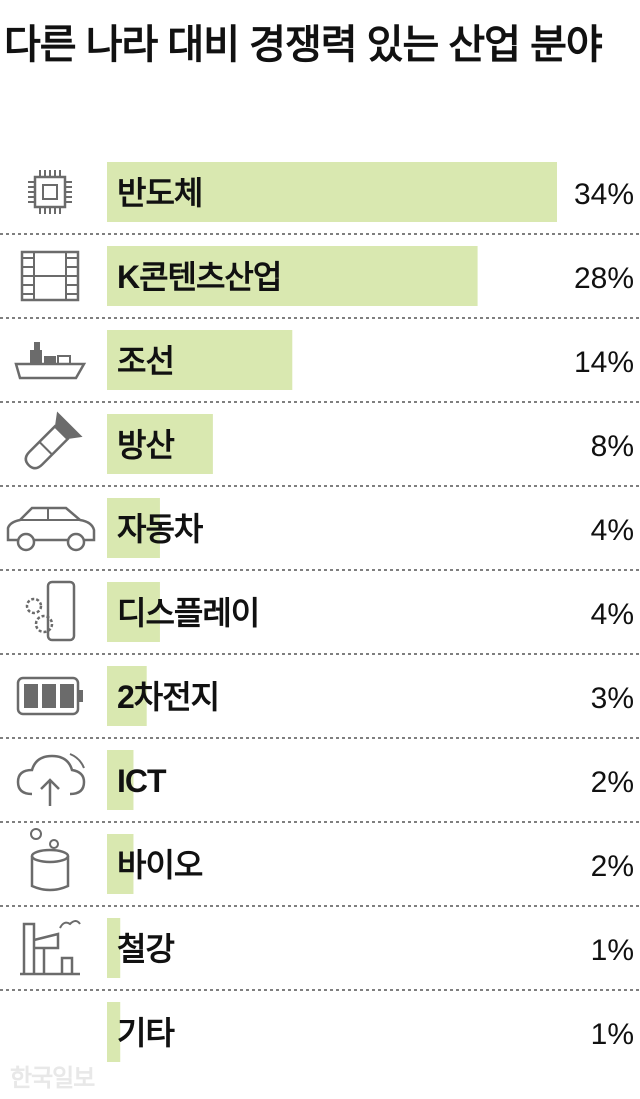 The height and width of the screenshot is (1099, 640). What do you see at coordinates (168, 697) in the screenshot?
I see `category-label: 2차전지` at bounding box center [168, 697].